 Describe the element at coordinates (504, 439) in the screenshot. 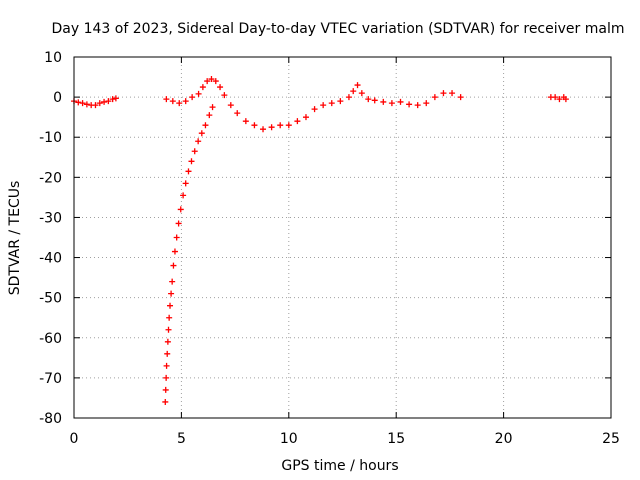

I see `x-tick-label: 20` at that location.